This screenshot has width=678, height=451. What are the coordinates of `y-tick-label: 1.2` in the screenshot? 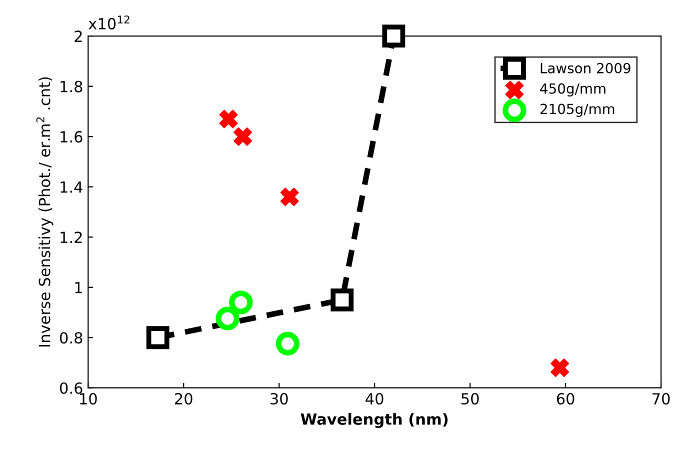 It's located at (71, 237).